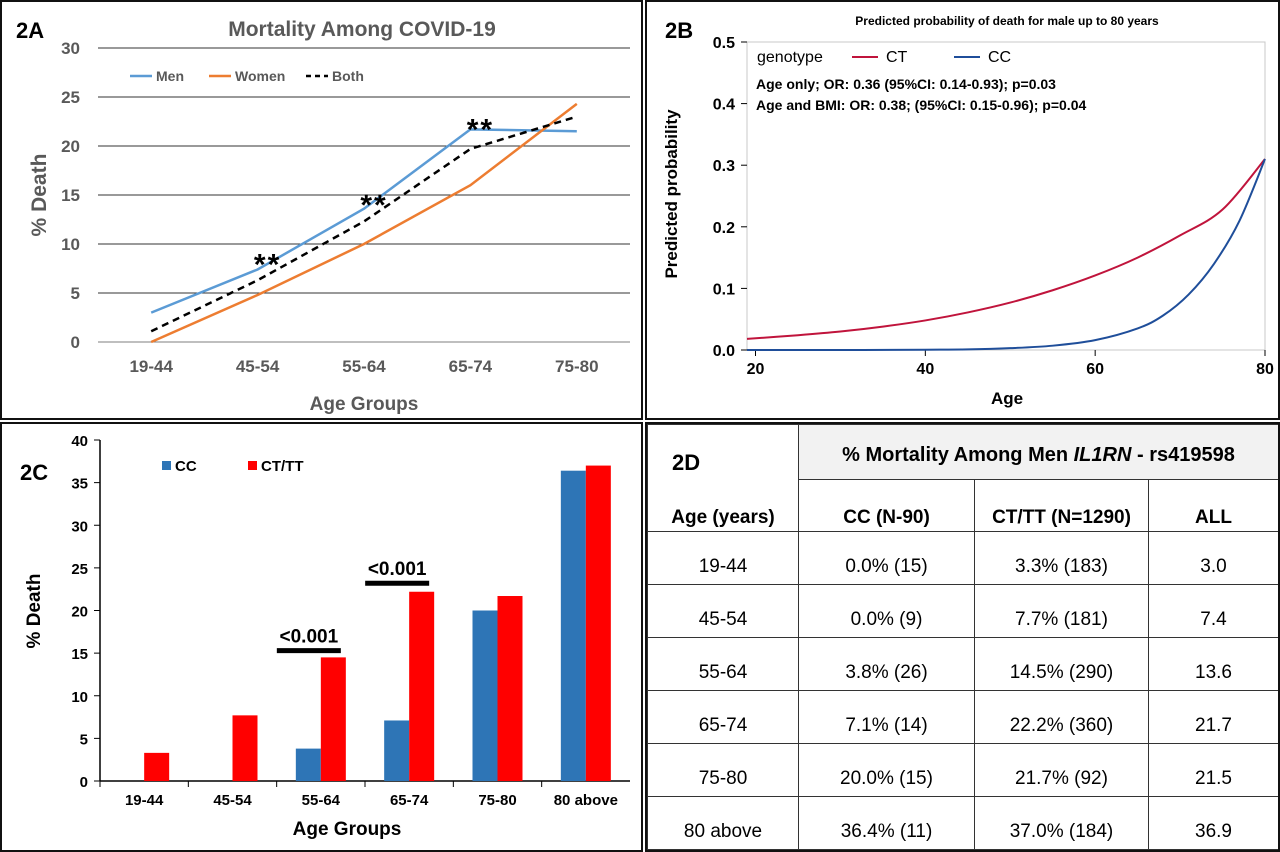  I want to click on table-row: 19-44 0.0% (15) 3.3% (183) 3.0, so click(962, 558).